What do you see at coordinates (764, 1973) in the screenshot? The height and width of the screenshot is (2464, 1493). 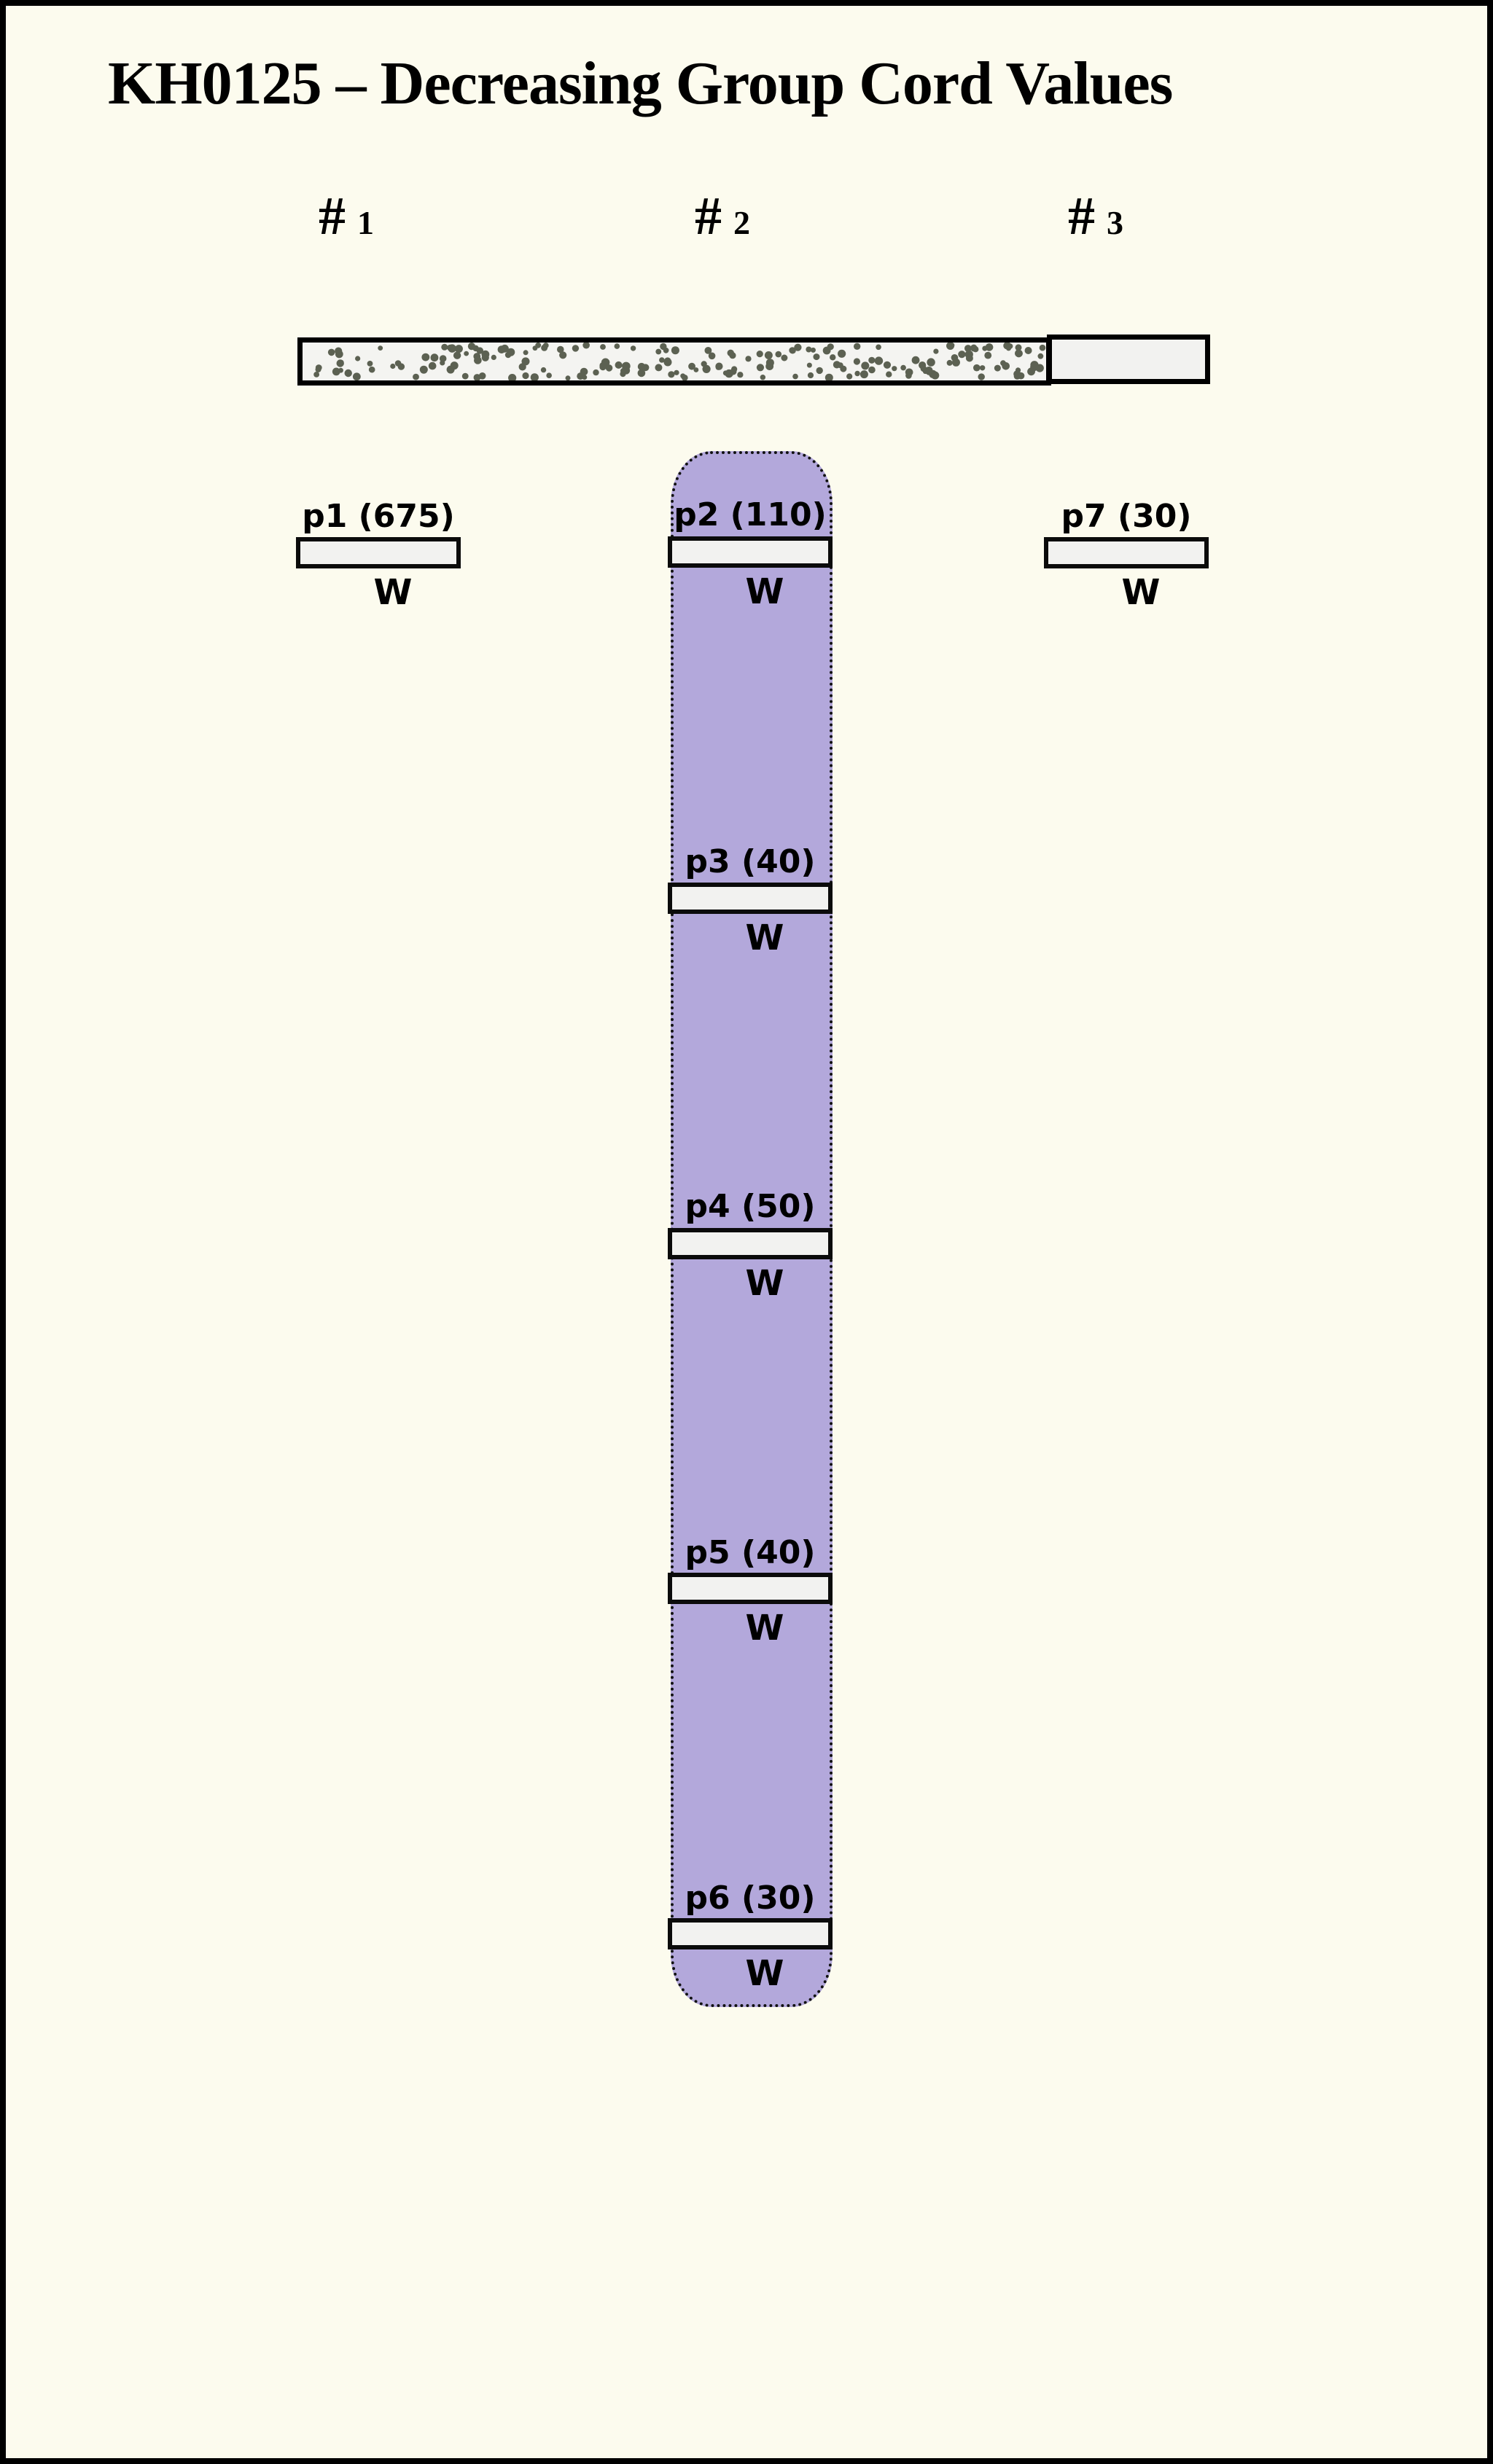 I see `weight-label-p6: W` at bounding box center [764, 1973].